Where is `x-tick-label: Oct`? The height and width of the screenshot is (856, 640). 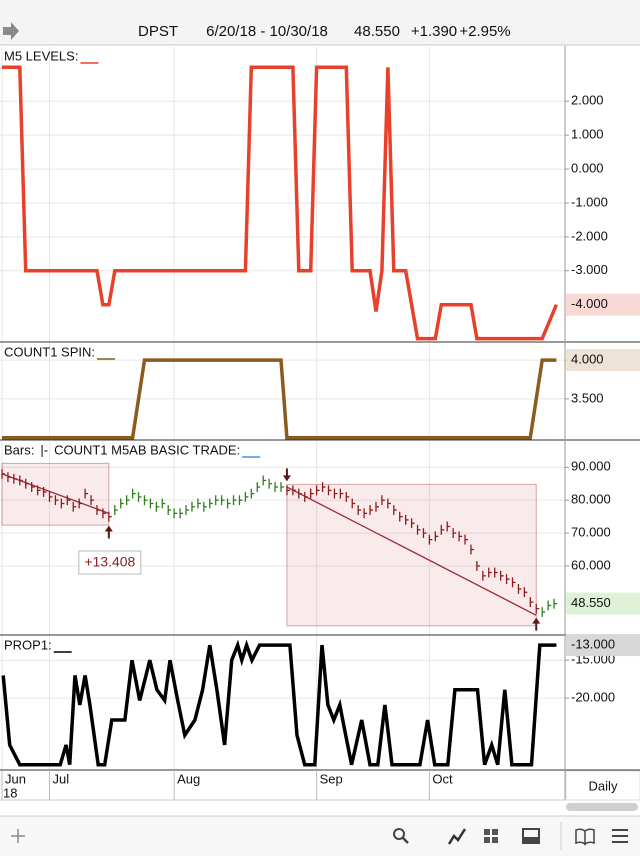
x-tick-label: Oct is located at coordinates (442, 778).